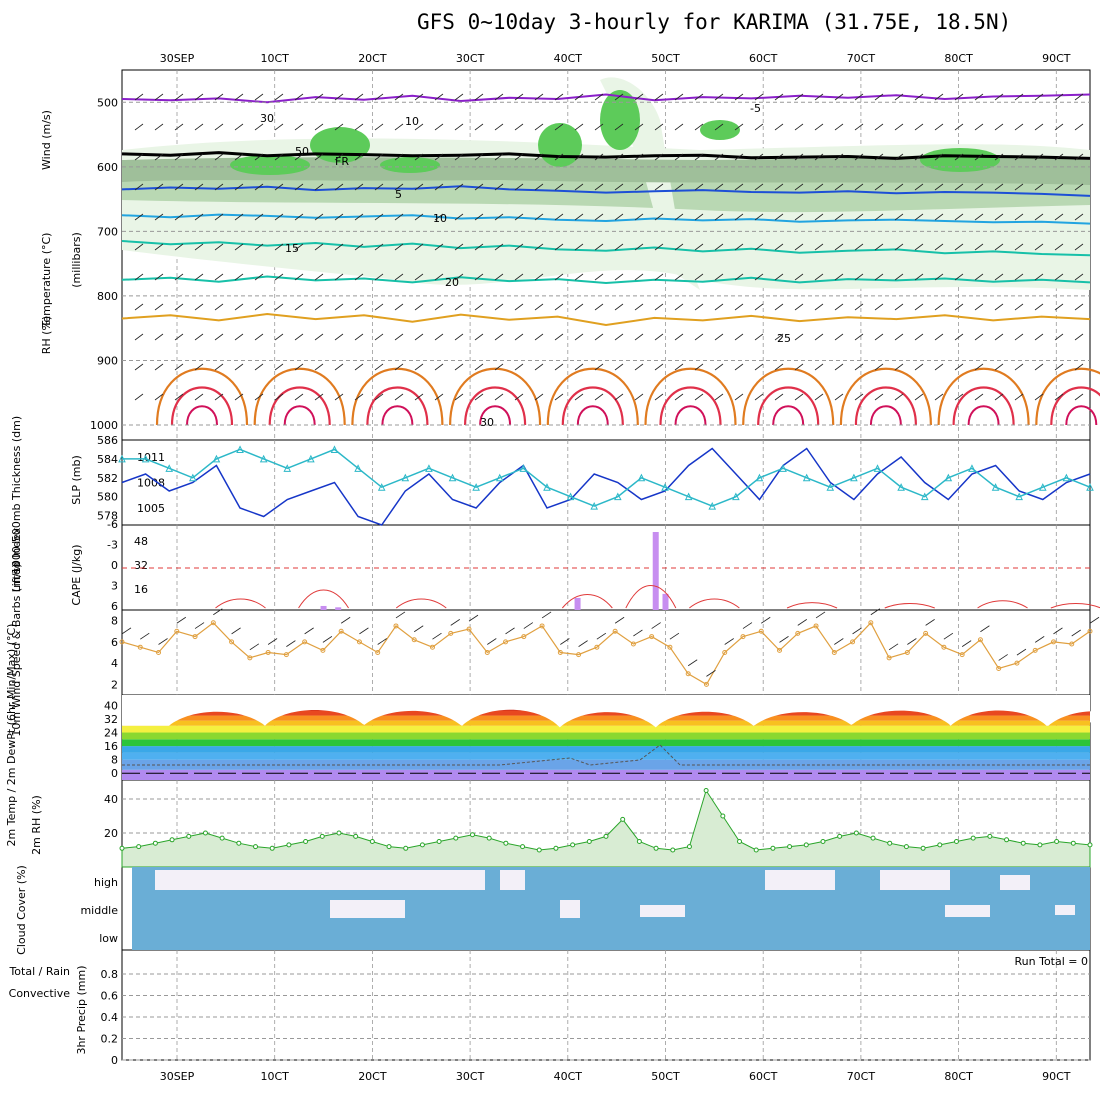 This screenshot has width=1100, height=1100. What do you see at coordinates (108, 938) in the screenshot?
I see `cloud-level-label: low` at bounding box center [108, 938].